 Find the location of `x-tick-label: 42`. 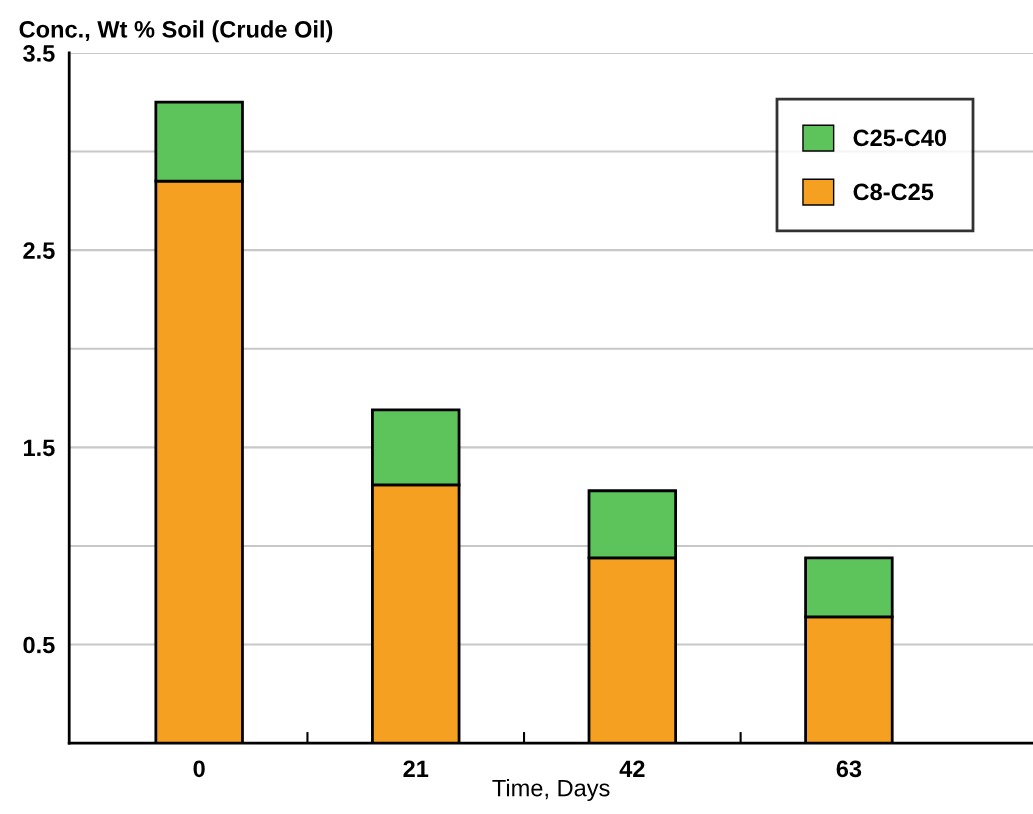

x-tick-label: 42 is located at coordinates (632, 768).